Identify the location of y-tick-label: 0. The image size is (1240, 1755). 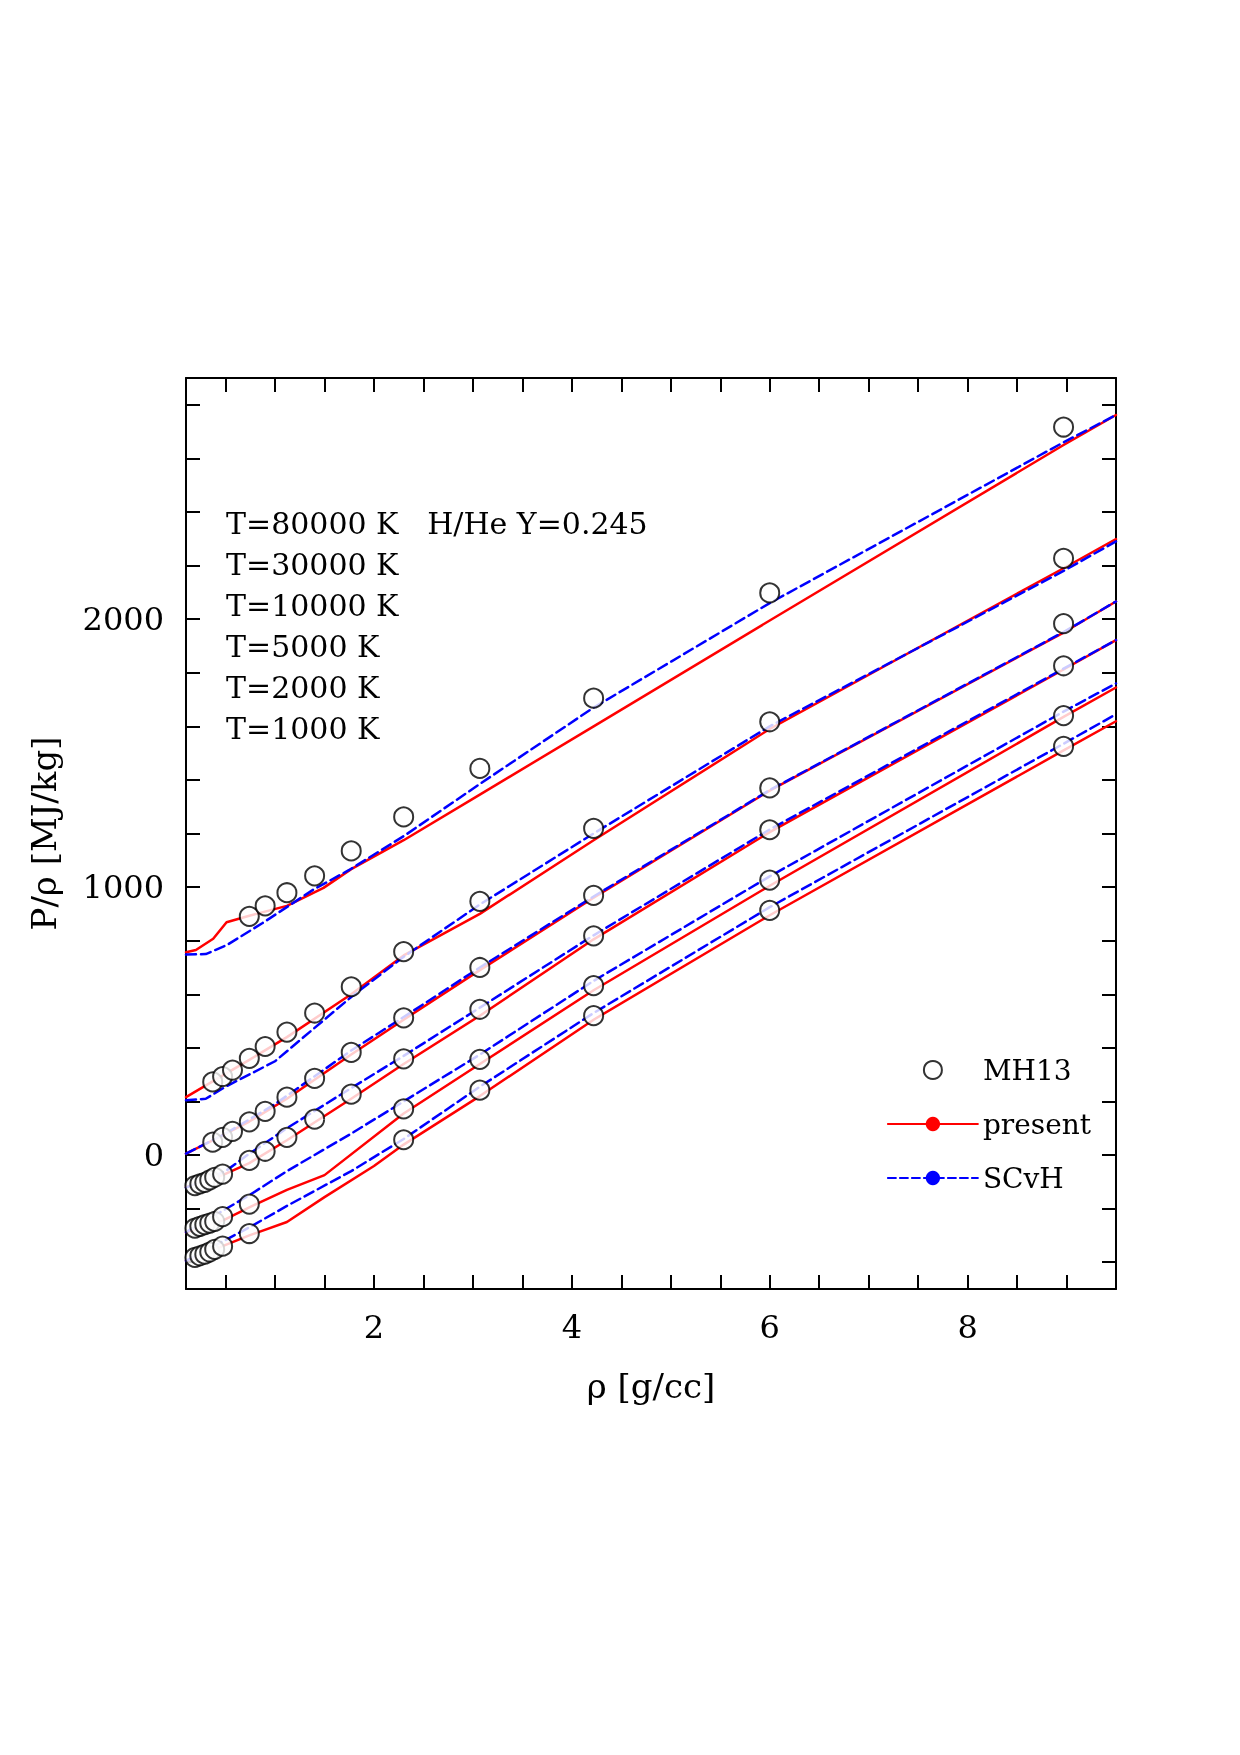
(153, 1155).